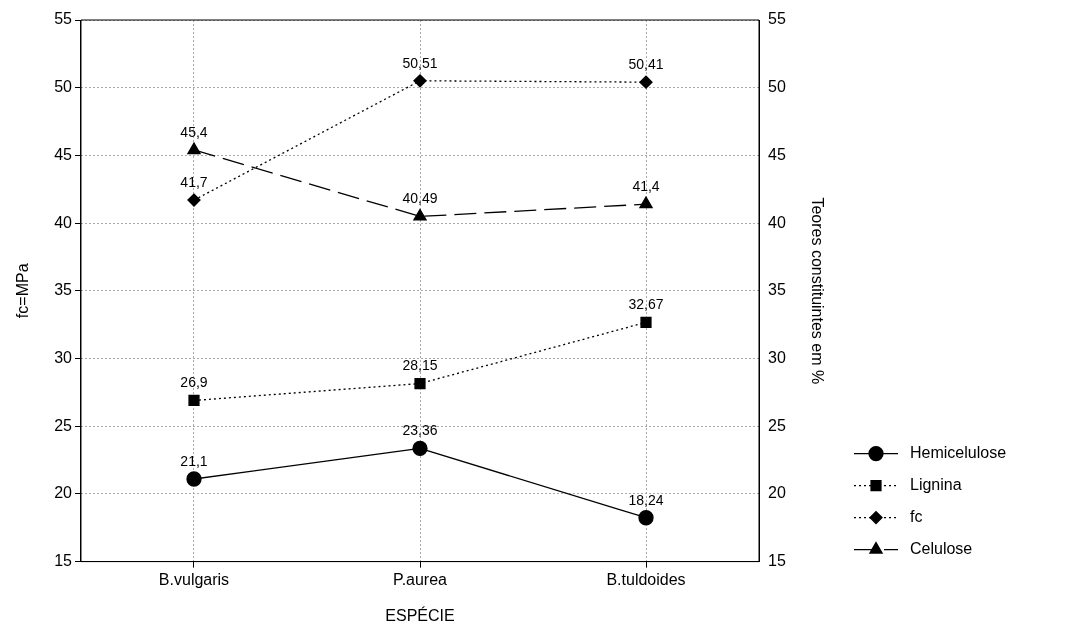 The height and width of the screenshot is (635, 1070). Describe the element at coordinates (63, 357) in the screenshot. I see `y-tick-label: 30` at that location.